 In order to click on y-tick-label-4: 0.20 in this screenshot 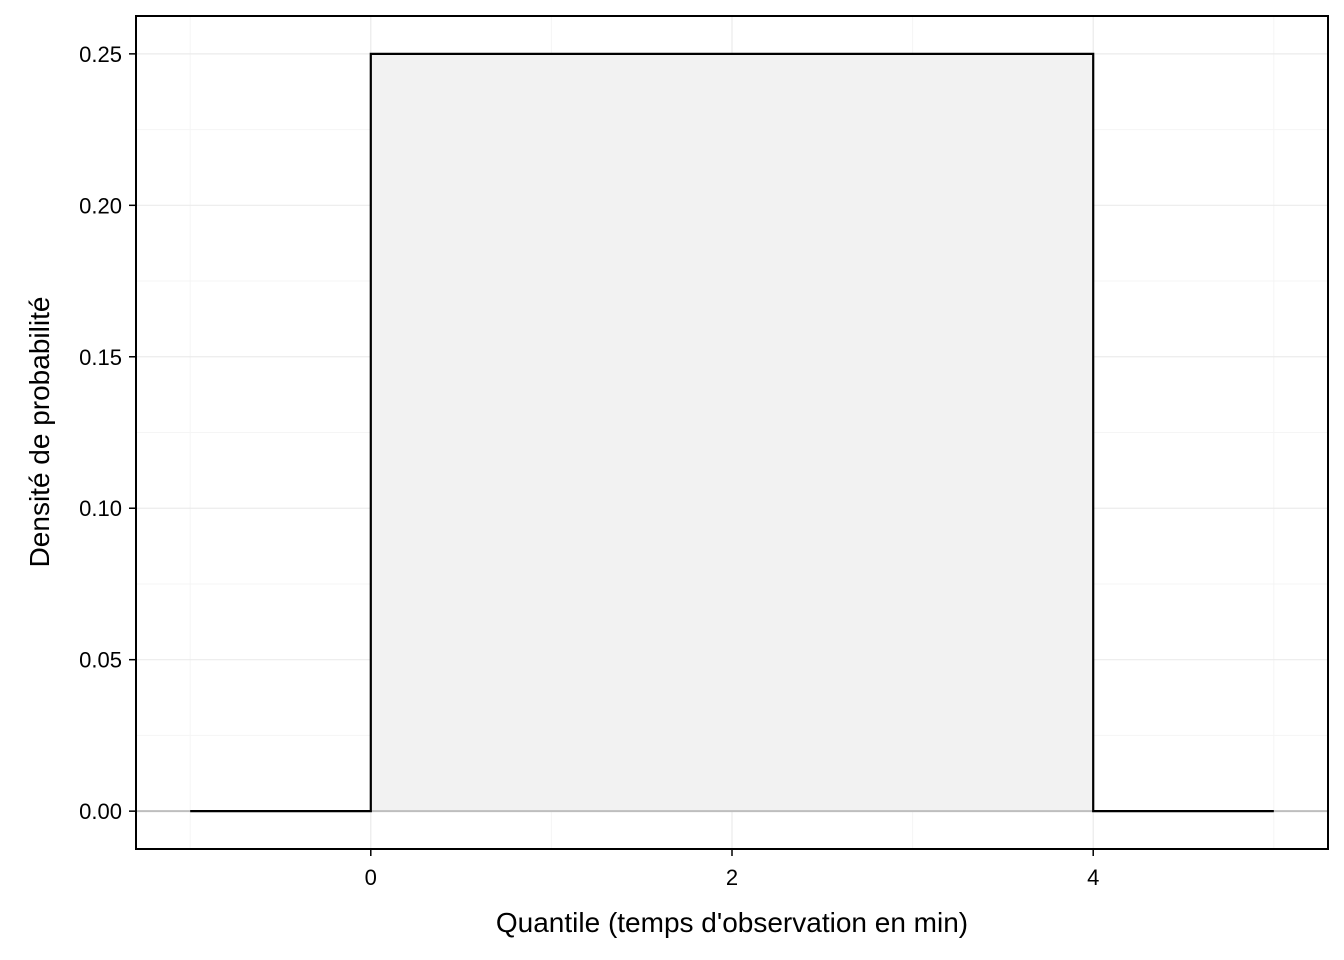, I will do `click(100, 205)`.